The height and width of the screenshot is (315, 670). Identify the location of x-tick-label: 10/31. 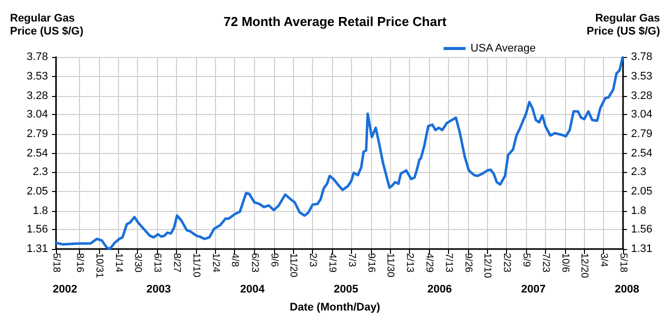
(98, 265).